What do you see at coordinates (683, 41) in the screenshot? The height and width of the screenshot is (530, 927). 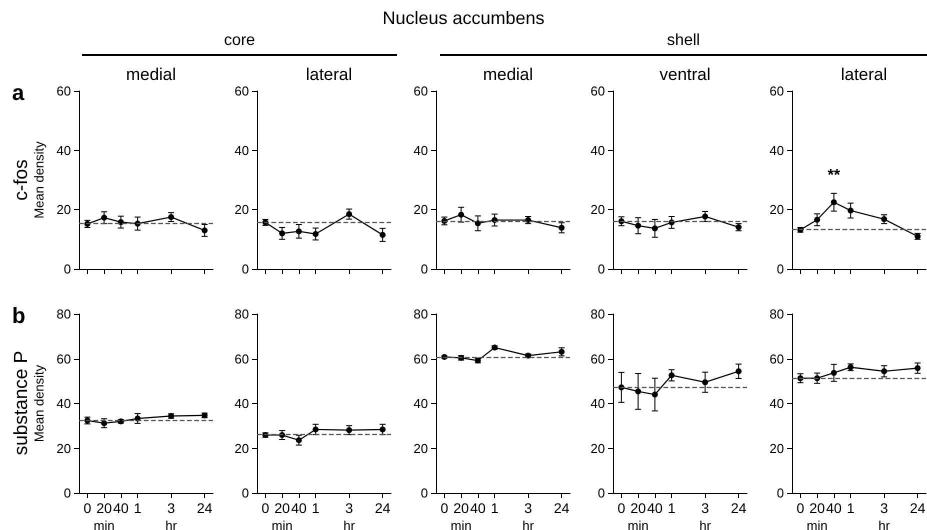 I see `text: shell` at bounding box center [683, 41].